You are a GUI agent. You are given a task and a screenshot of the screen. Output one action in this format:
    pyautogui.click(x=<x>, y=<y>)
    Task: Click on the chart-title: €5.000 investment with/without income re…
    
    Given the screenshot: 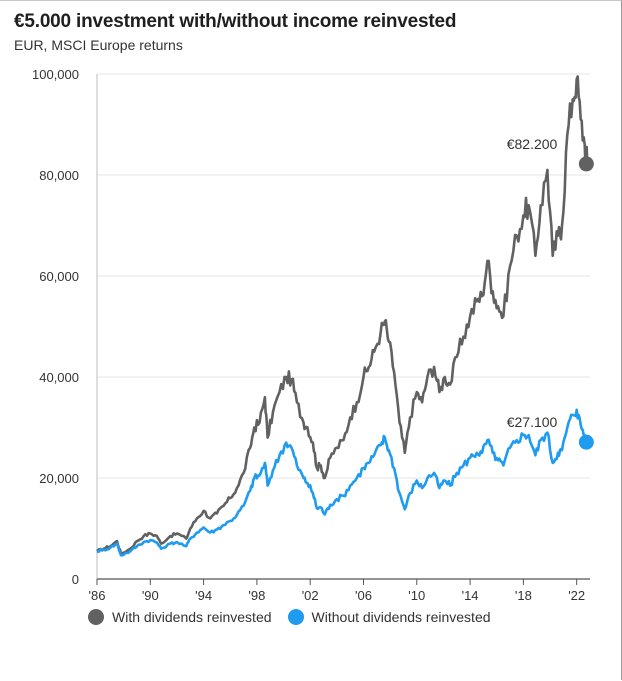 What is the action you would take?
    pyautogui.click(x=235, y=21)
    